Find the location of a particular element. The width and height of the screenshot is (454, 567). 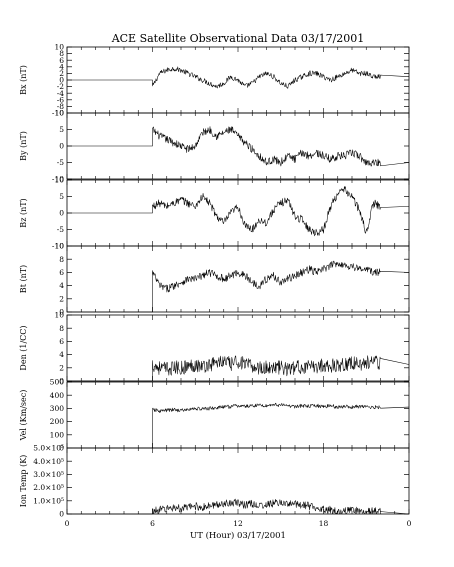

y-tick-label: 300 is located at coordinates (57, 408).